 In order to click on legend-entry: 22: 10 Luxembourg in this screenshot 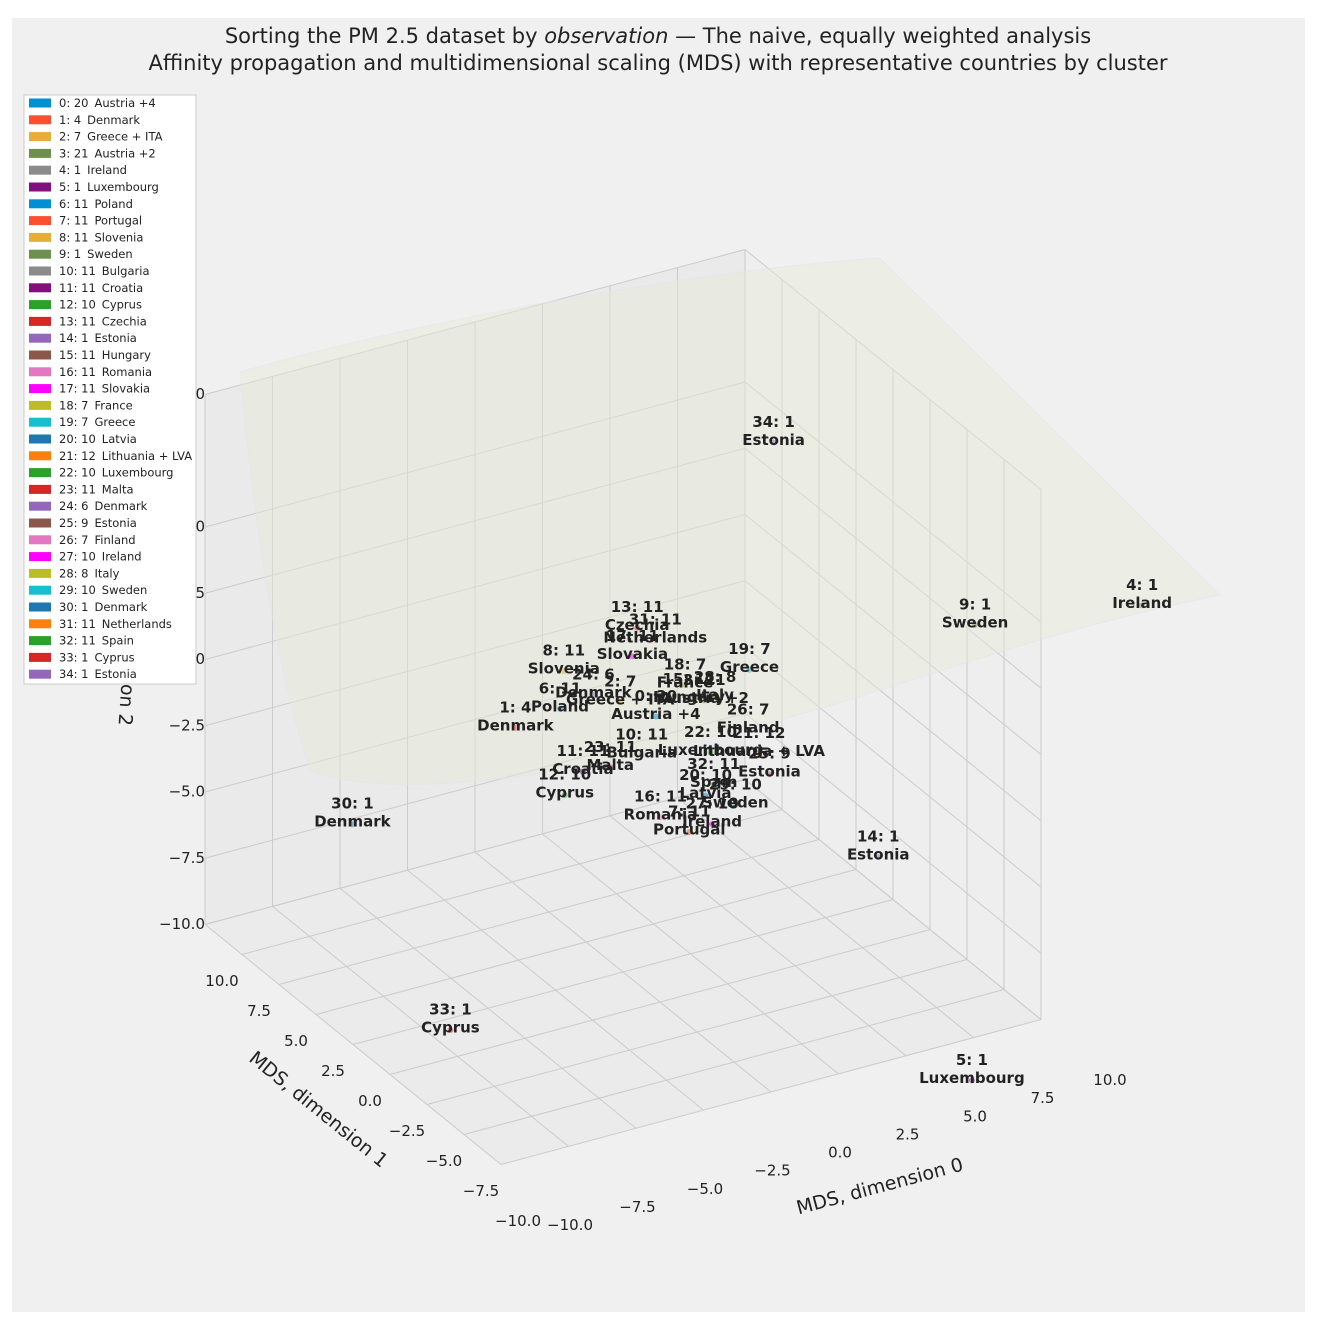, I will do `click(116, 472)`.